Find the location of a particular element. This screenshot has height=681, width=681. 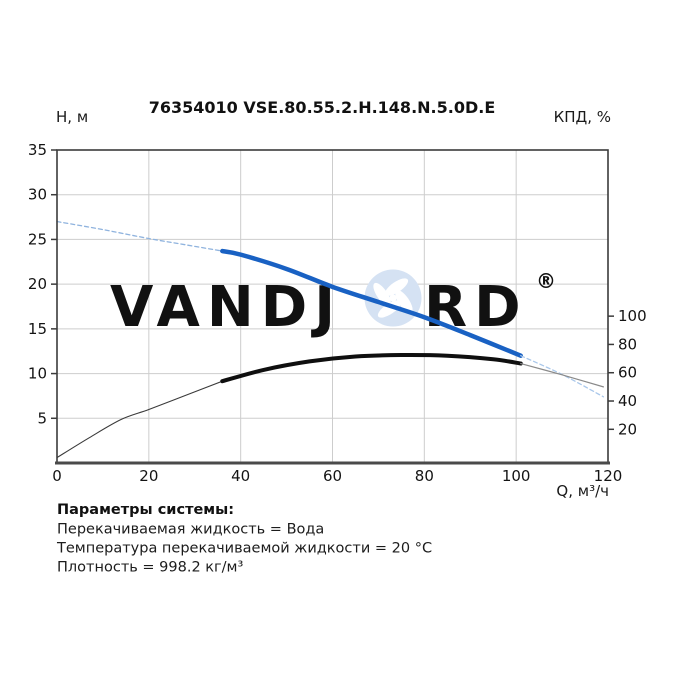

left-tick-label: 35 is located at coordinates (37, 150).